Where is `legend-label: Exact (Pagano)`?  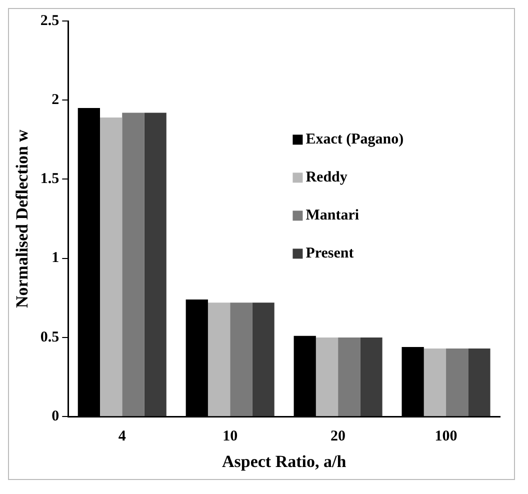 legend-label: Exact (Pagano) is located at coordinates (355, 140).